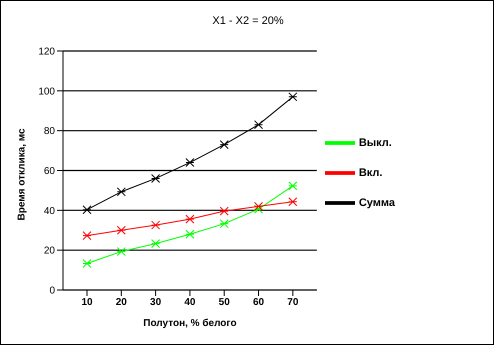  Describe the element at coordinates (50, 251) in the screenshot. I see `y-tick-label: 20` at that location.